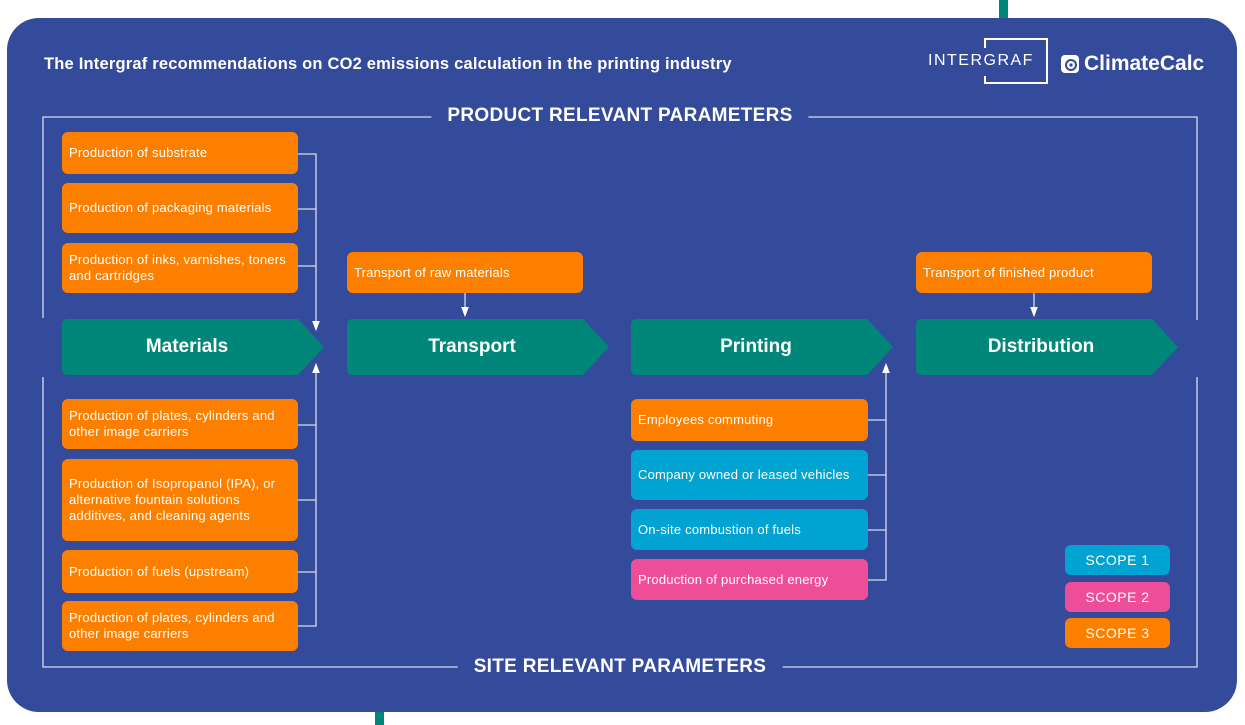 The height and width of the screenshot is (725, 1245). Describe the element at coordinates (1041, 346) in the screenshot. I see `stage-label: Distribution` at that location.